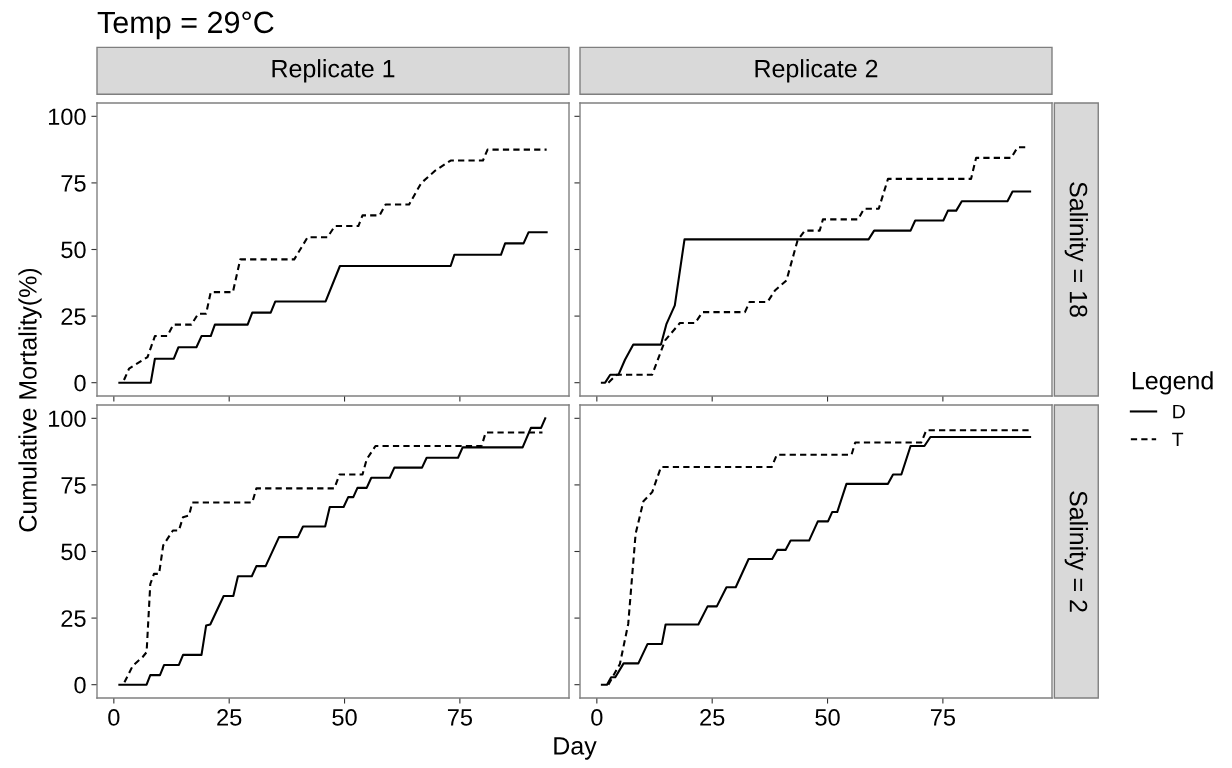 The width and height of the screenshot is (1232, 768). Describe the element at coordinates (1172, 383) in the screenshot. I see `legend-title: Legend` at that location.